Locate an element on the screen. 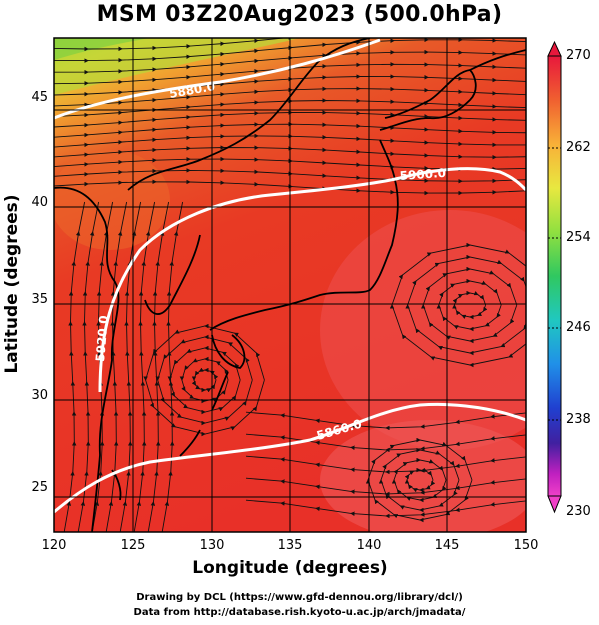 The image size is (599, 625). y-tick-label: 30 is located at coordinates (39, 395).